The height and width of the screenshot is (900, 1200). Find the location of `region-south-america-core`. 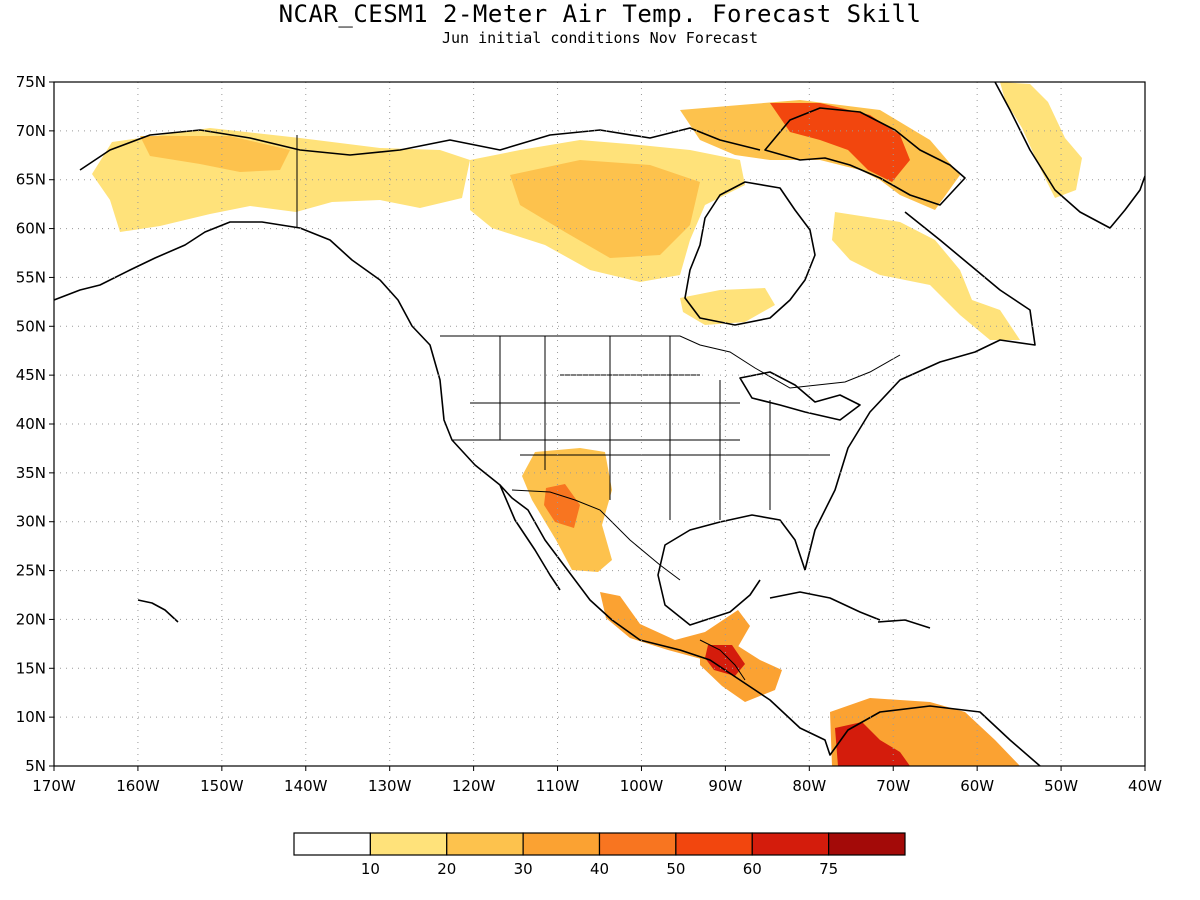

region-south-america-core is located at coordinates (872, 744).